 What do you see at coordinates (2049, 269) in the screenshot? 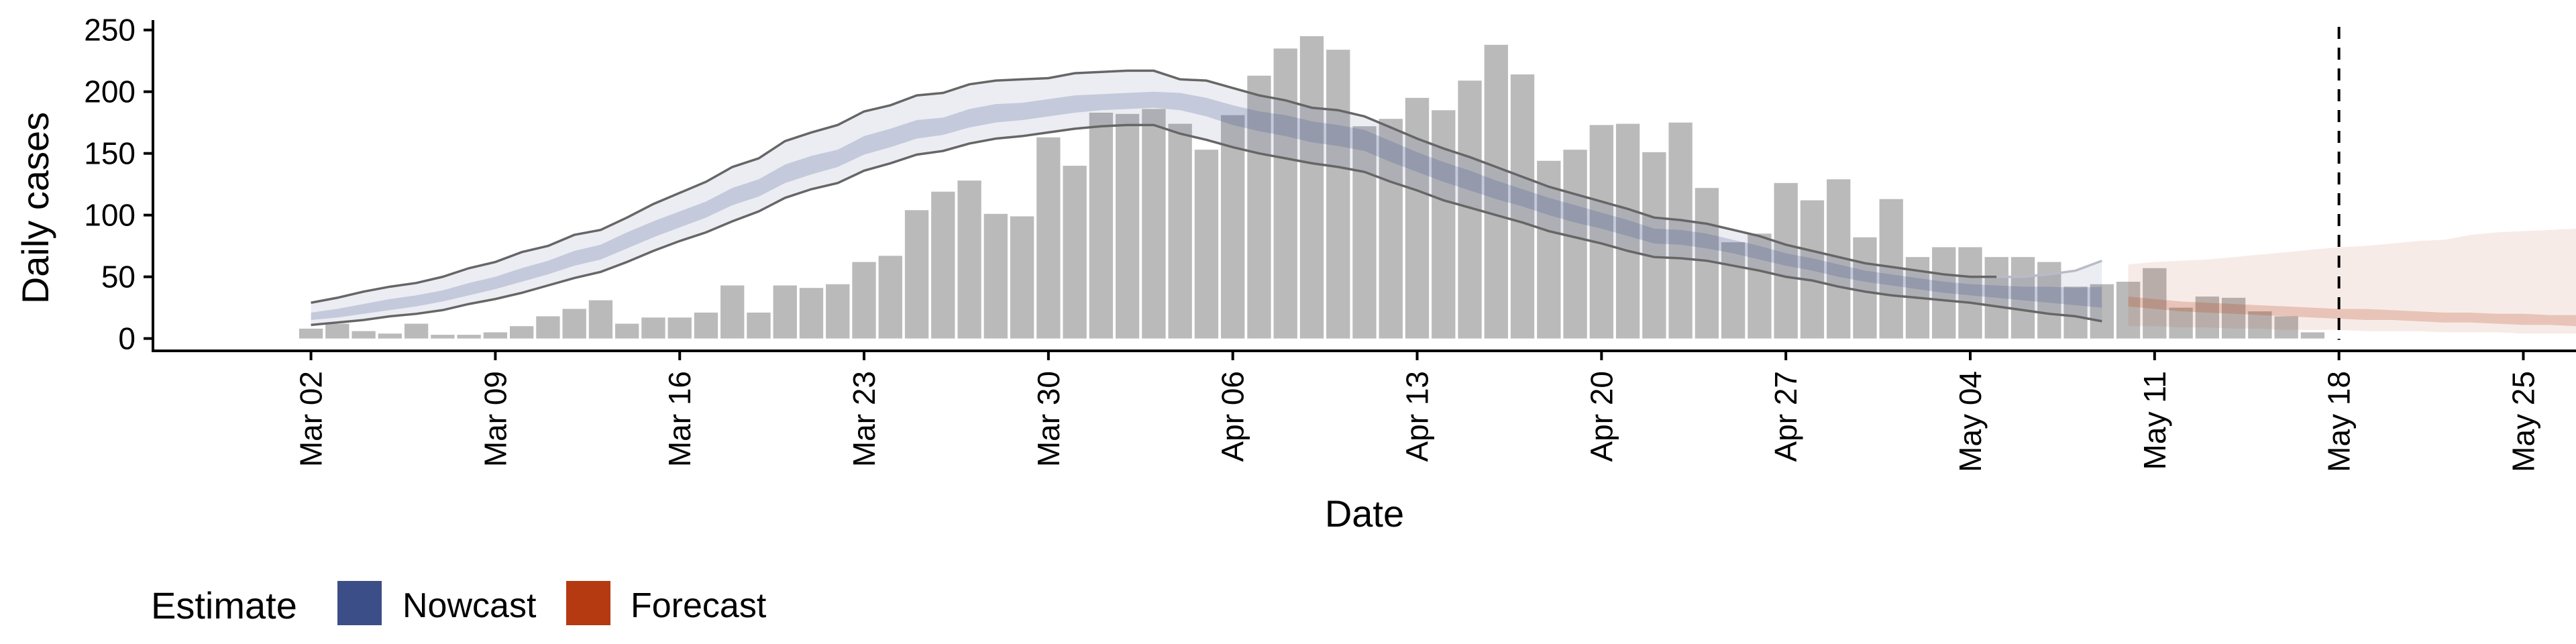
I see `nowcast-upper-line-tail` at bounding box center [2049, 269].